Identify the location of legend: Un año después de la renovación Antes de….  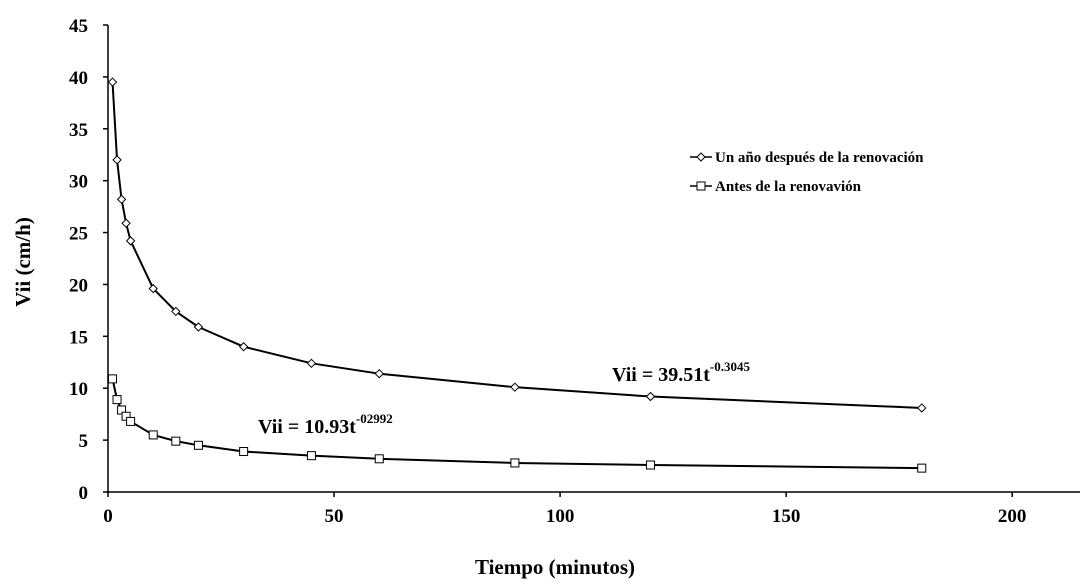
(807, 172).